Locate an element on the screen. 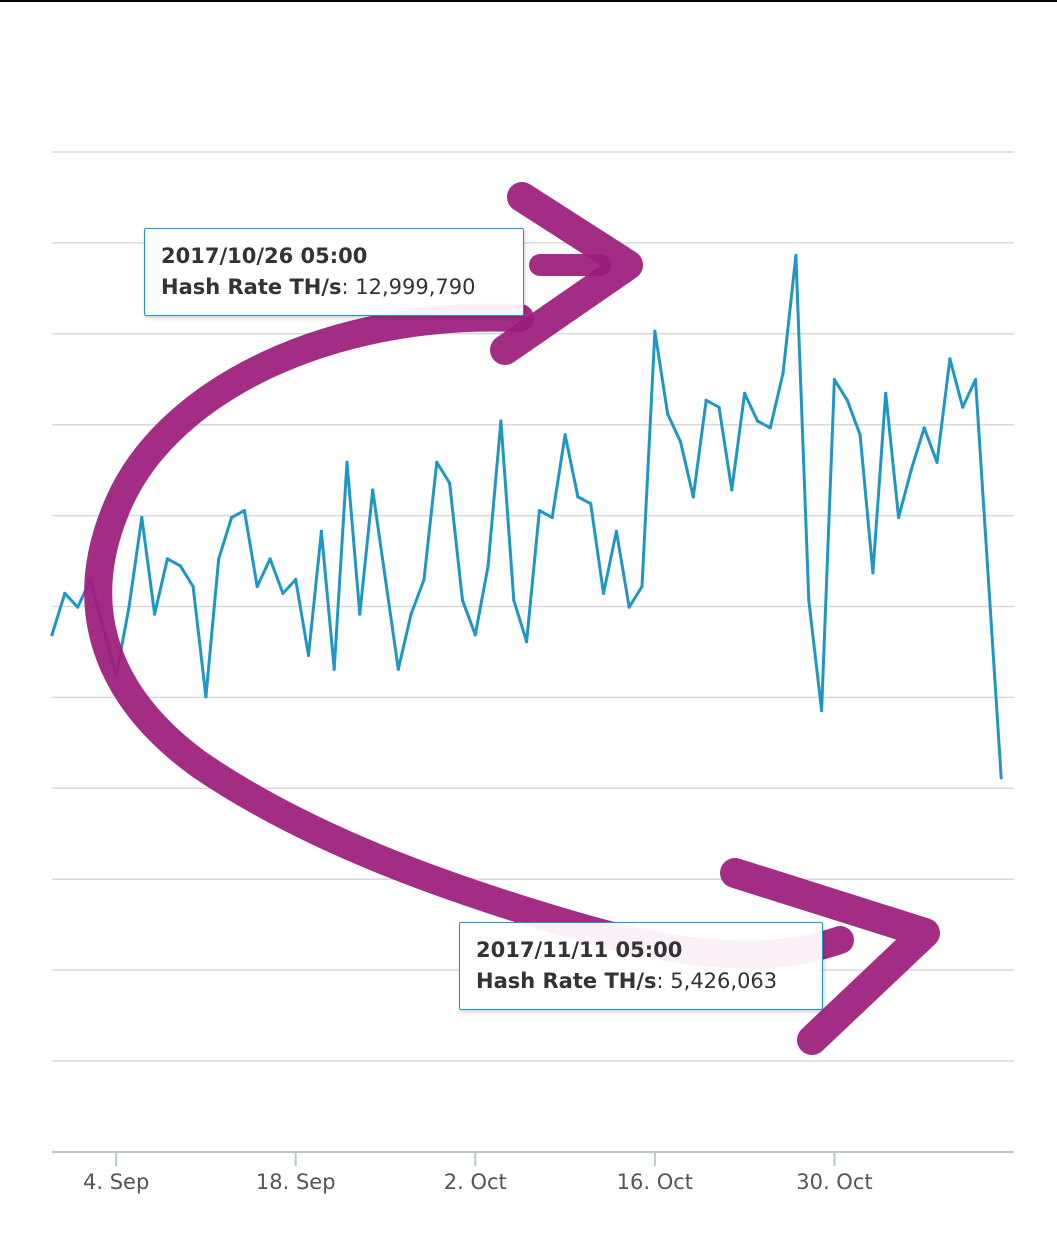 The height and width of the screenshot is (1252, 1057). tooltip-peak-date: 2017/10/26 05:00 is located at coordinates (264, 256).